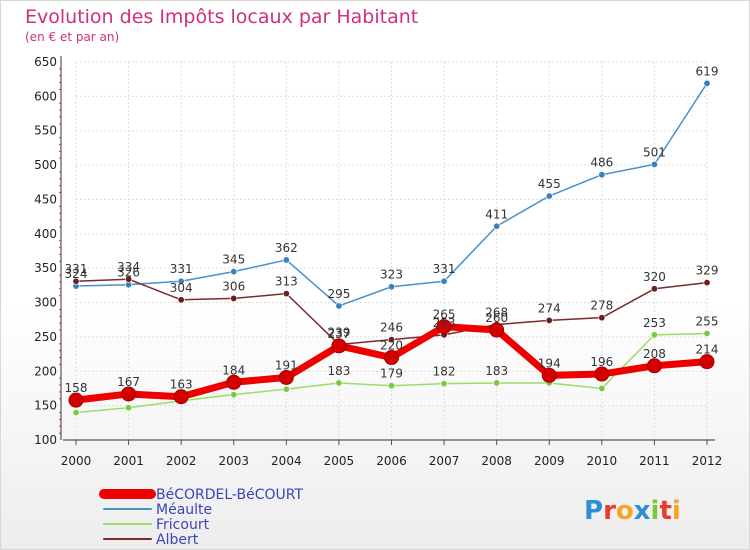  I want to click on data-label: 163, so click(181, 385).